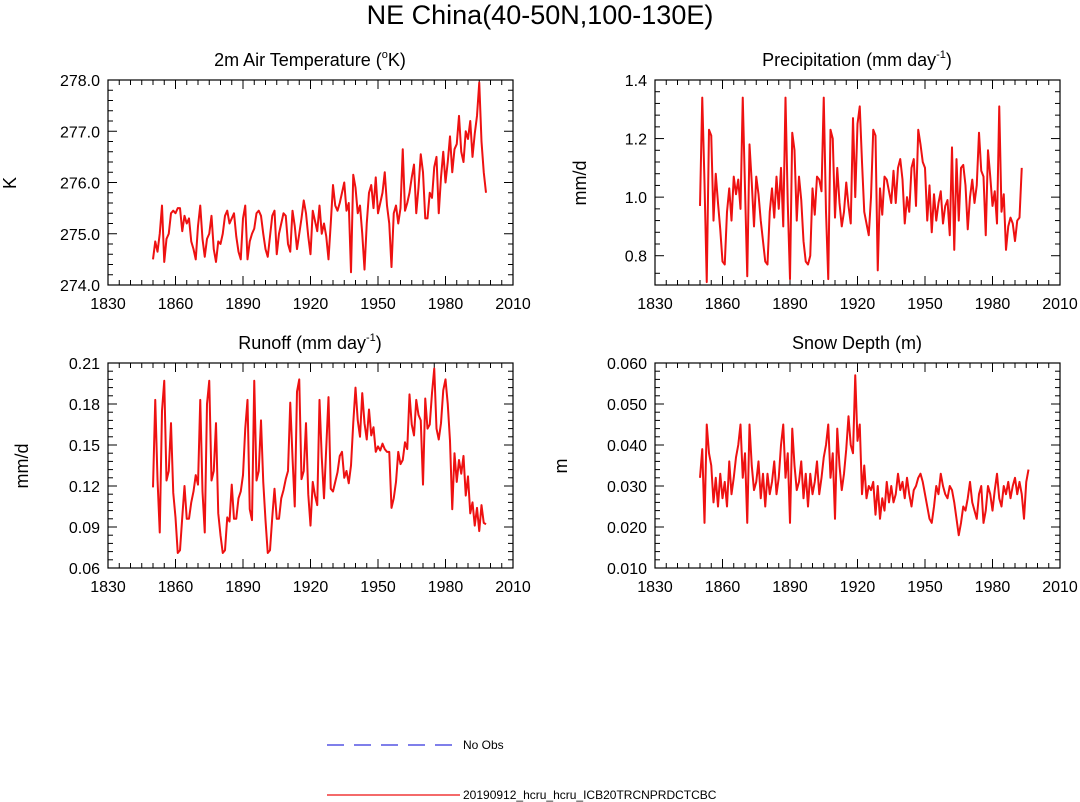 This screenshot has width=1080, height=802. What do you see at coordinates (310, 342) in the screenshot?
I see `panel-title: Runoff (mm day-1)` at bounding box center [310, 342].